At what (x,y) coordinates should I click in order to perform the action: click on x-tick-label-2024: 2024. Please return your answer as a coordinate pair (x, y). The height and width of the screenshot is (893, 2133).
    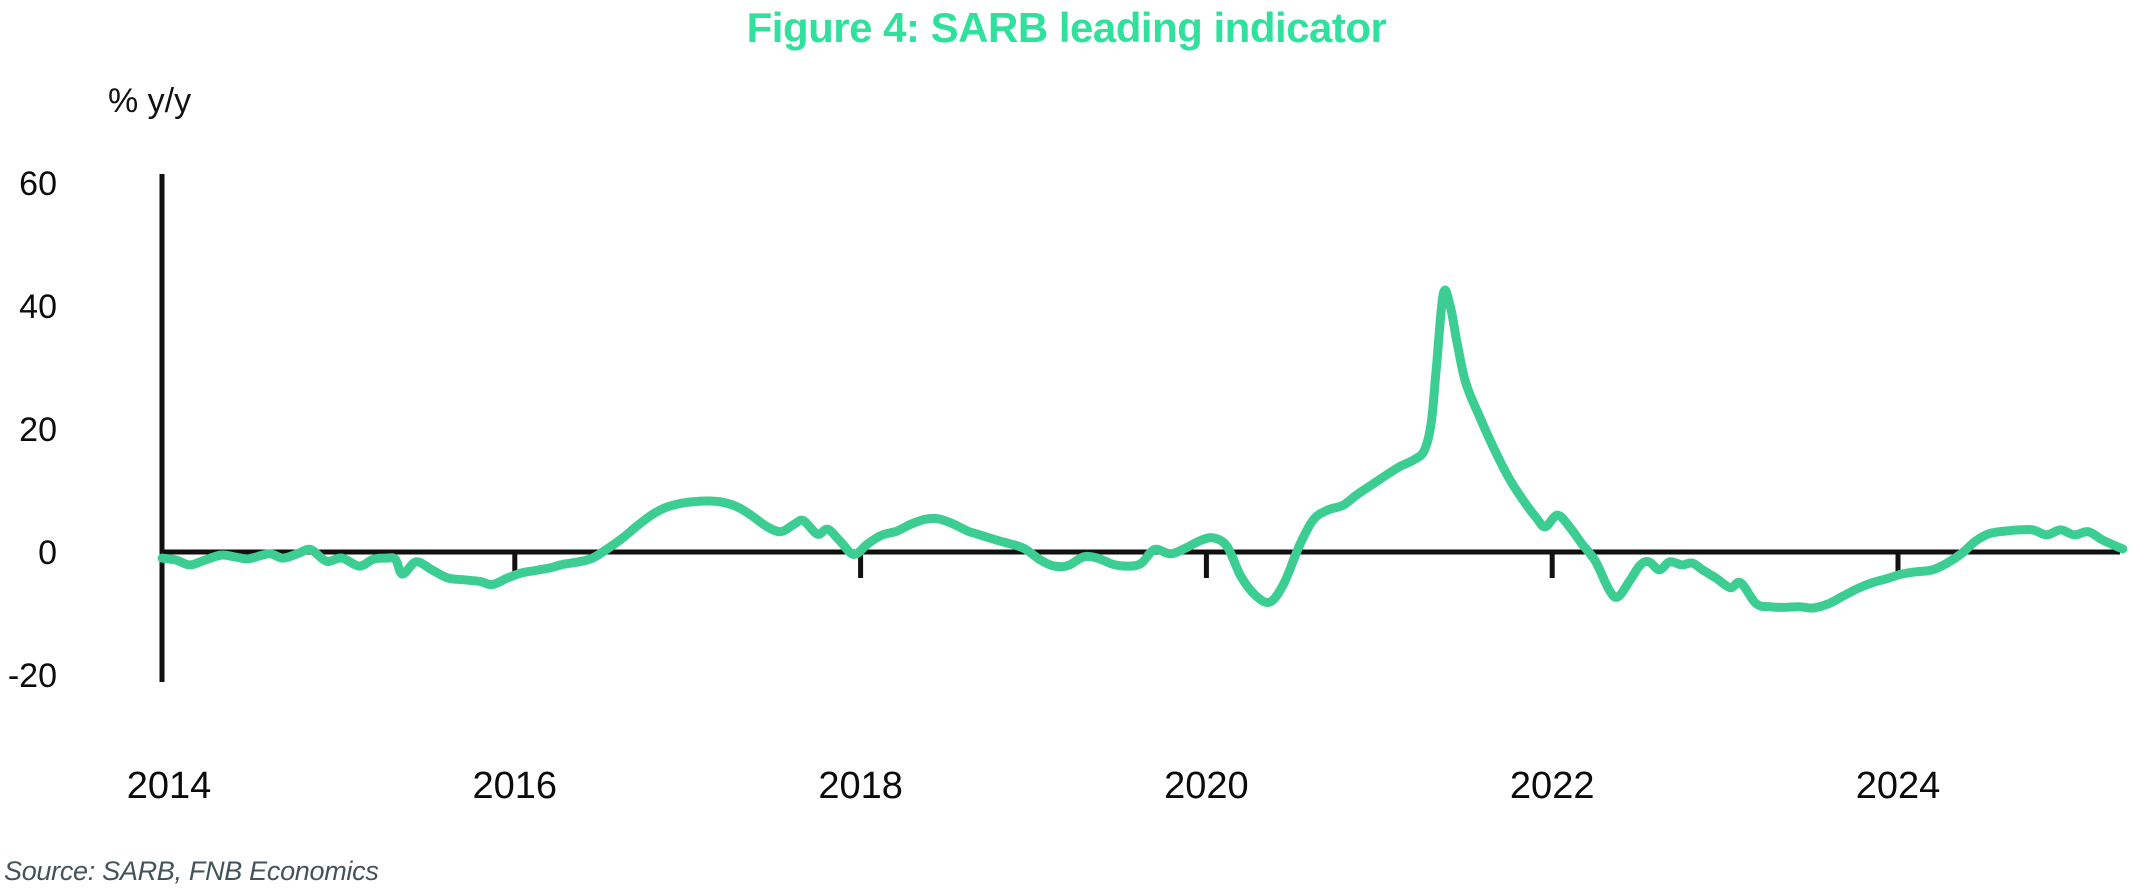
    Looking at the image, I should click on (1898, 786).